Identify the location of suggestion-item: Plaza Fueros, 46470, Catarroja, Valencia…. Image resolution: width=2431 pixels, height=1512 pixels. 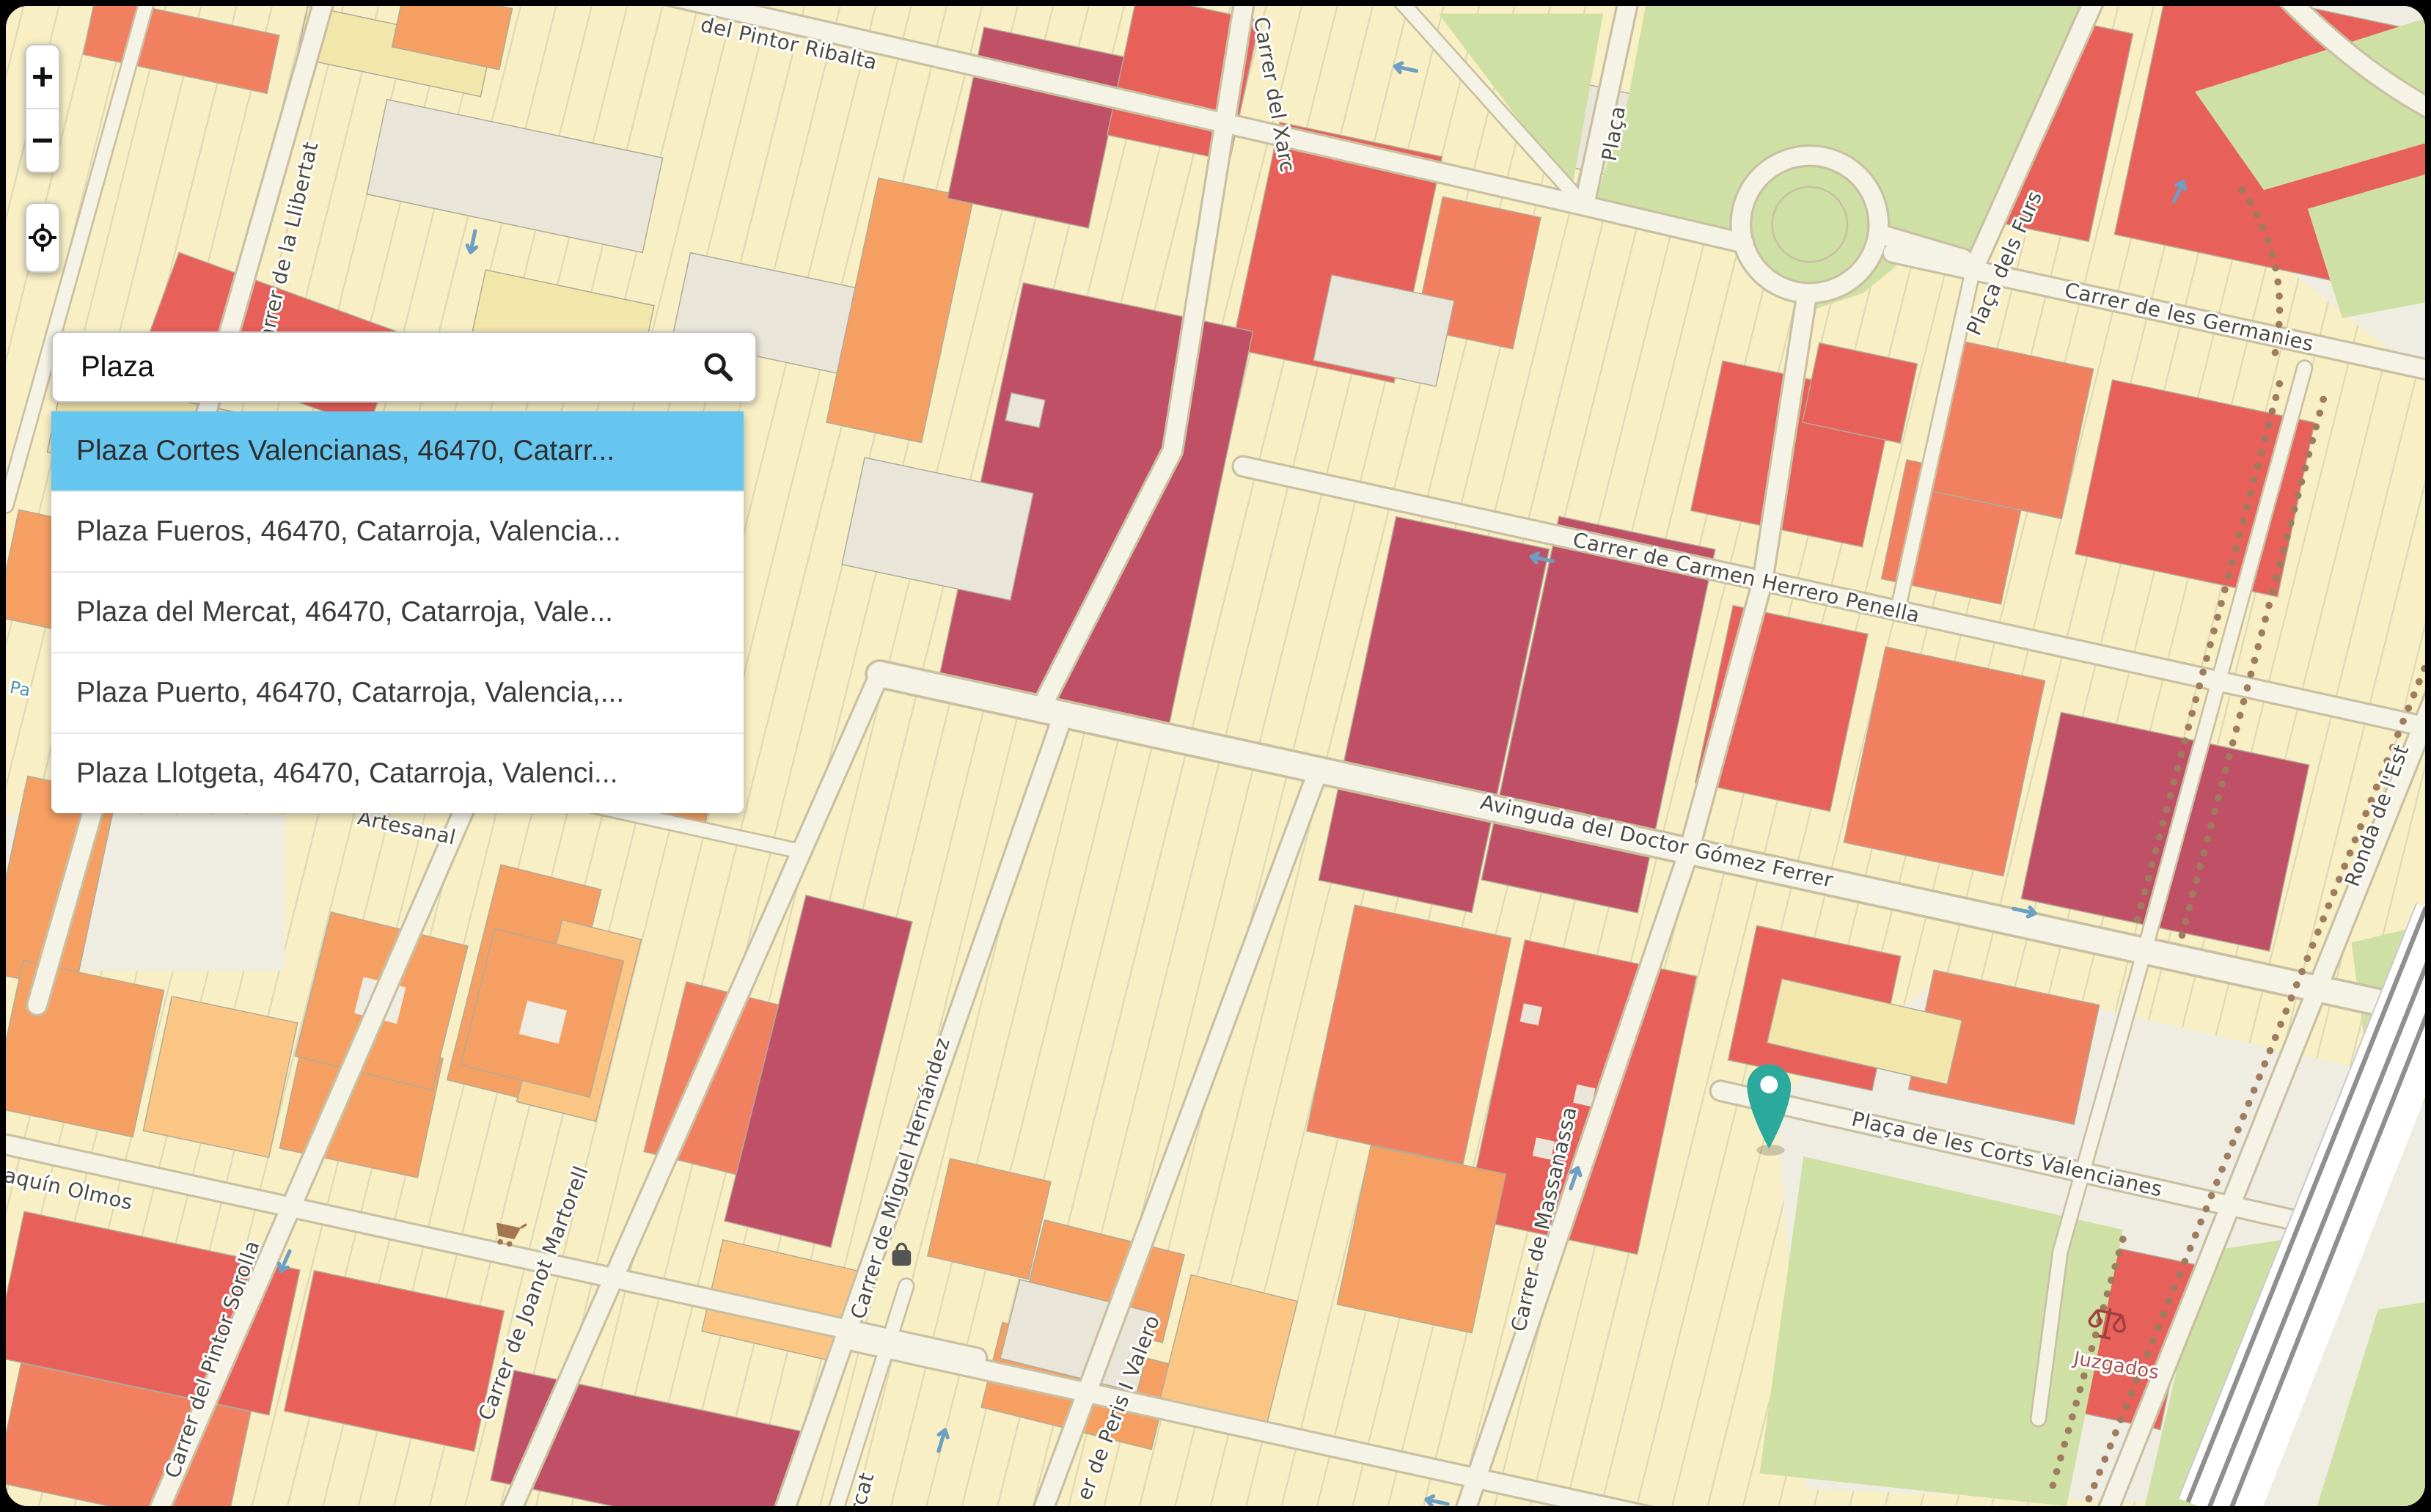
(397, 531).